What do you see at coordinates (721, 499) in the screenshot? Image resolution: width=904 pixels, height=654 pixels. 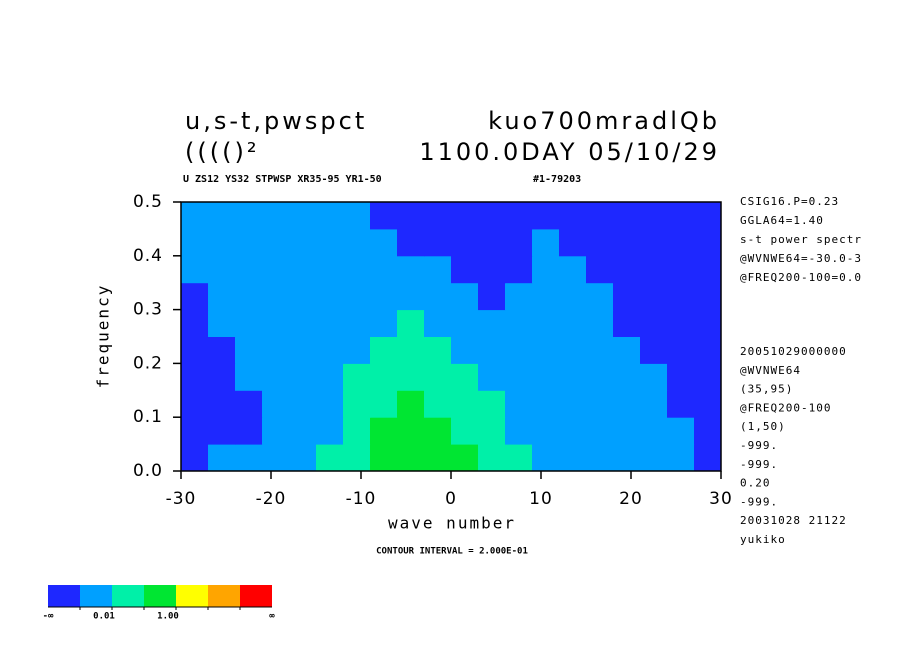 I see `x-tick-label: 30` at bounding box center [721, 499].